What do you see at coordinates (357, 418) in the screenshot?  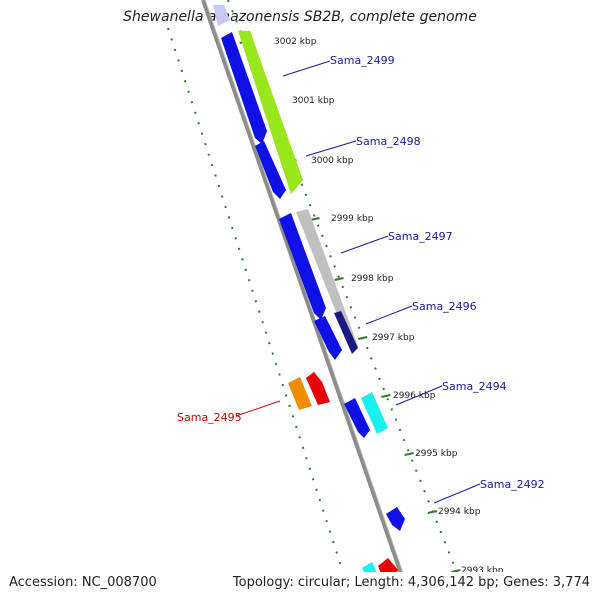 I see `feature-sama-2494-cds` at bounding box center [357, 418].